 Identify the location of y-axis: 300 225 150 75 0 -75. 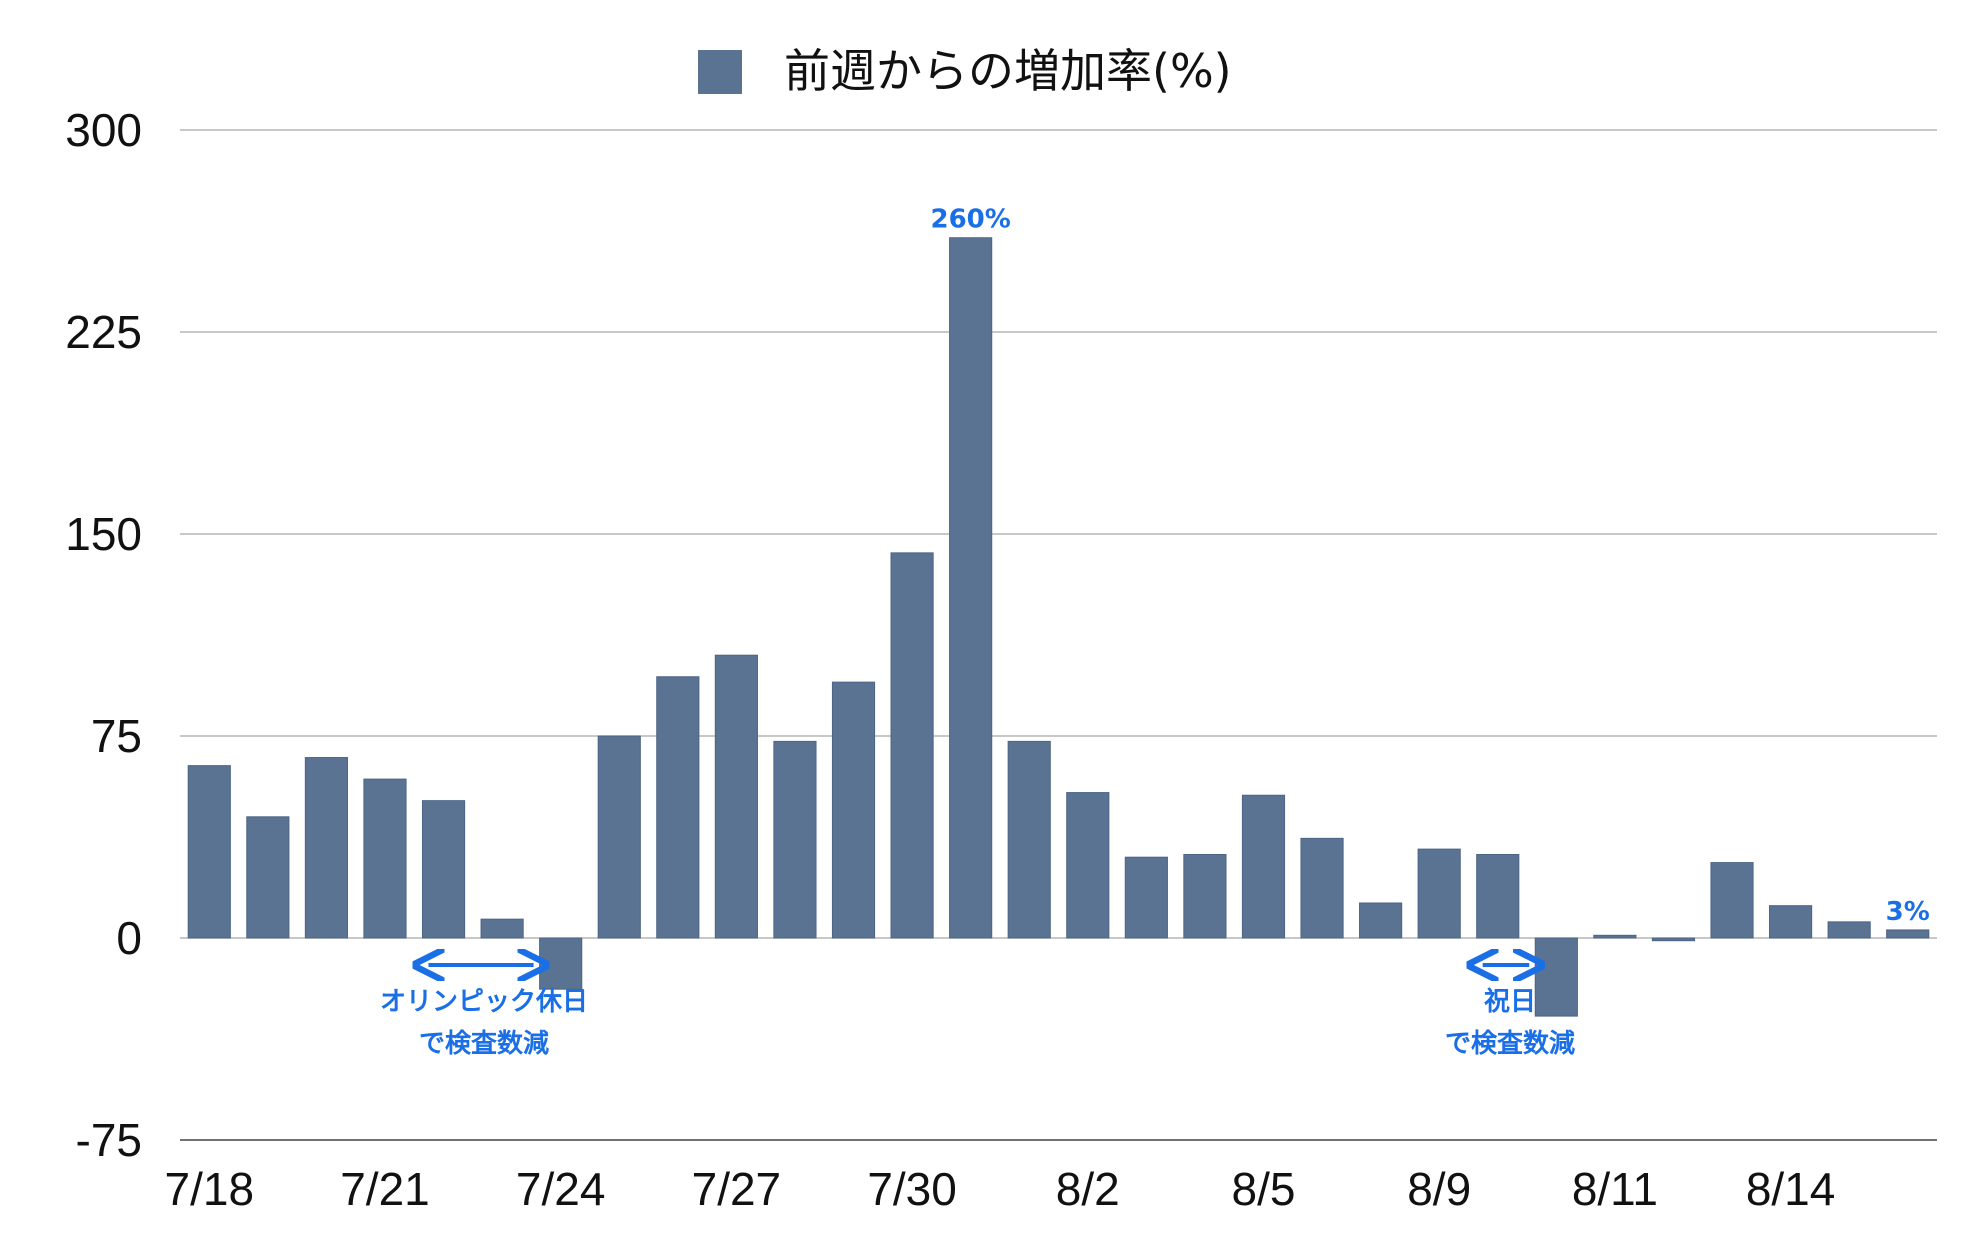
(103, 635).